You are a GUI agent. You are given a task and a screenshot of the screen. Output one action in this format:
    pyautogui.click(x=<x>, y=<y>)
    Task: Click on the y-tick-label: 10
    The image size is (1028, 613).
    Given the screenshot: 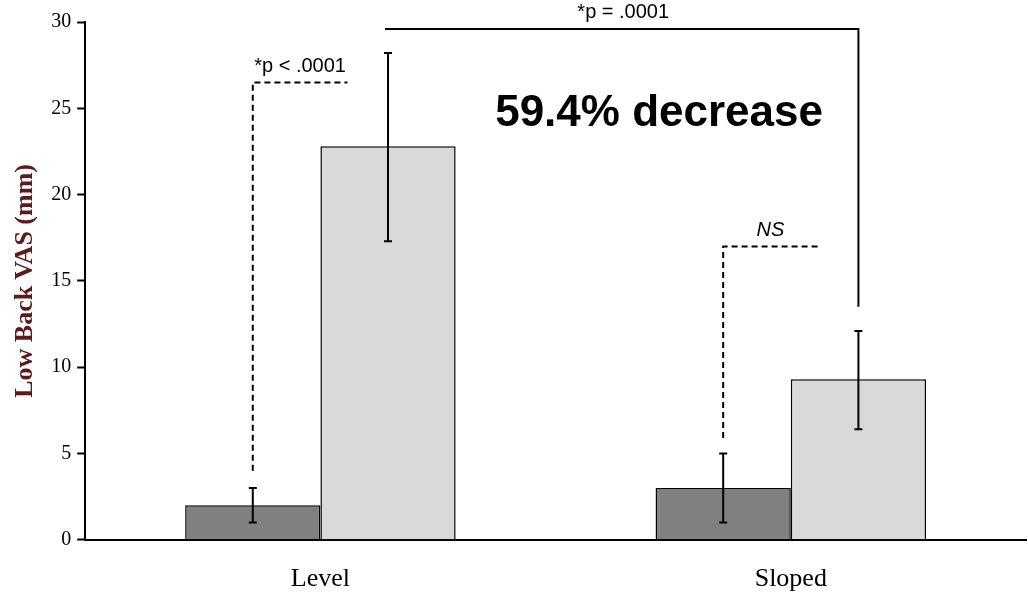 What is the action you would take?
    pyautogui.click(x=61, y=365)
    